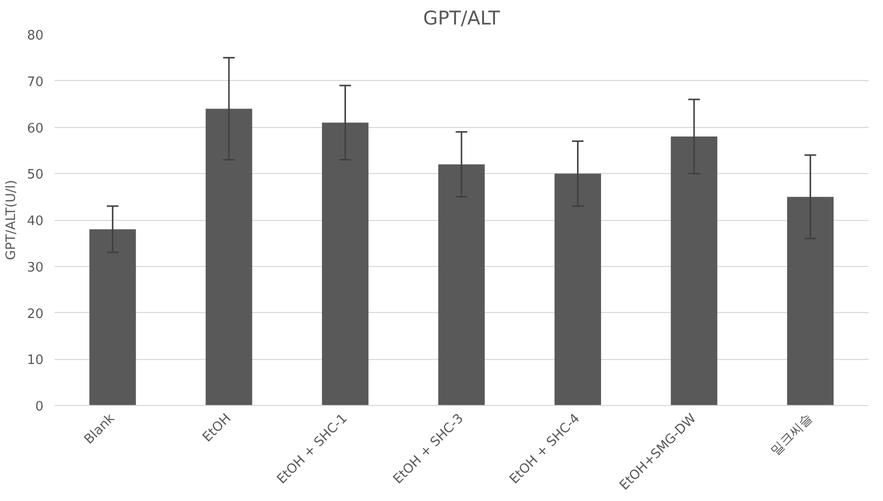 This screenshot has width=883, height=501. I want to click on y-tick-label: 80, so click(35, 36).